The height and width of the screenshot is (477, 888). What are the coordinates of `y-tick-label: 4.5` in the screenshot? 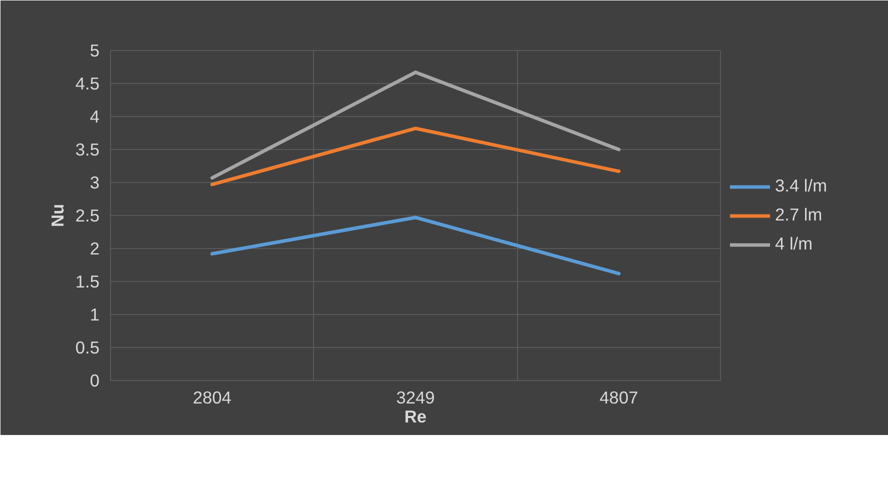 It's located at (87, 84).